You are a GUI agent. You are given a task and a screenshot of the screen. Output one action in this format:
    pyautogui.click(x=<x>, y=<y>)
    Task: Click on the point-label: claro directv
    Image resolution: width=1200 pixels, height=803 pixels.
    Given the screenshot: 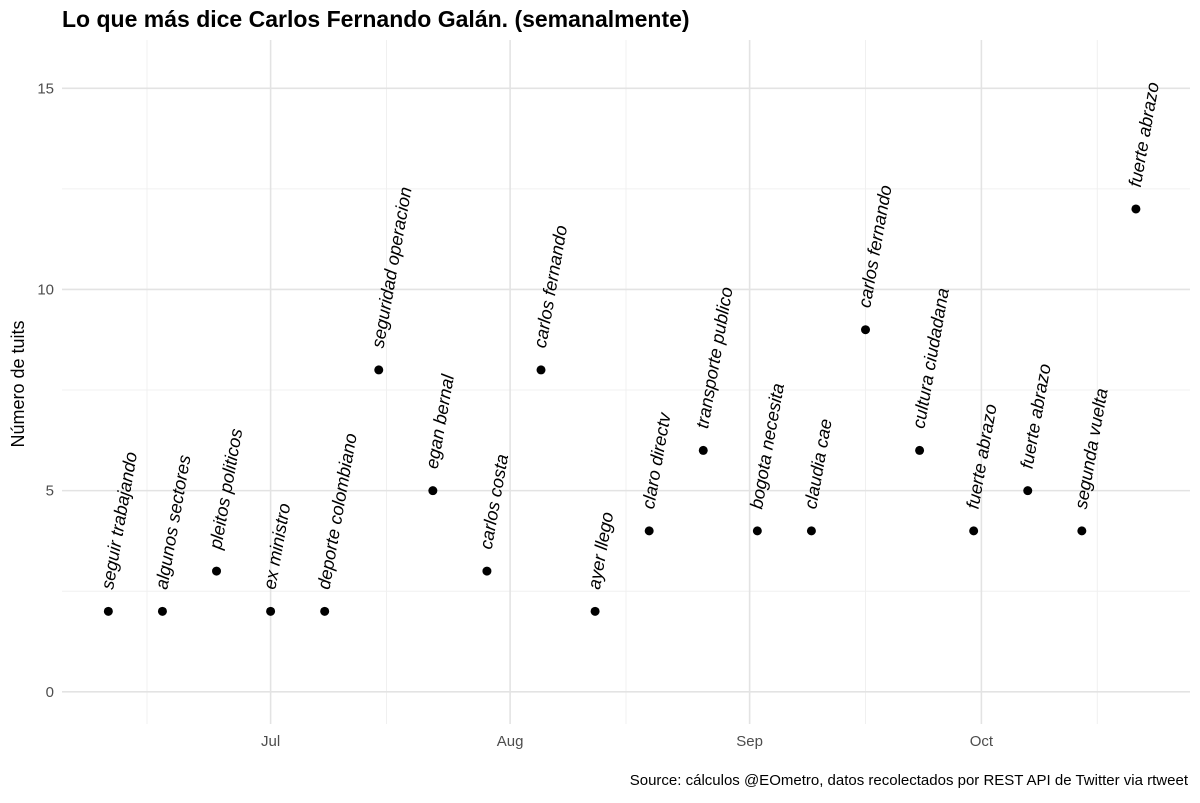 What is the action you would take?
    pyautogui.click(x=656, y=460)
    